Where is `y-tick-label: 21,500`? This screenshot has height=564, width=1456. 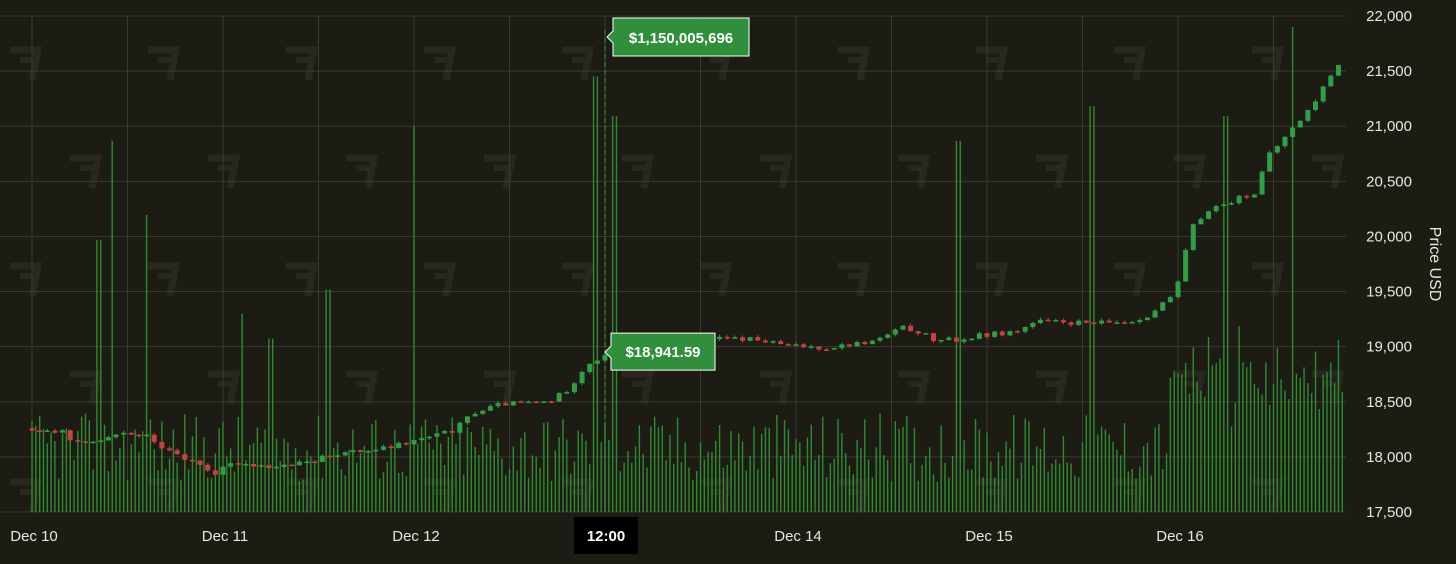 y-tick-label: 21,500 is located at coordinates (1389, 71).